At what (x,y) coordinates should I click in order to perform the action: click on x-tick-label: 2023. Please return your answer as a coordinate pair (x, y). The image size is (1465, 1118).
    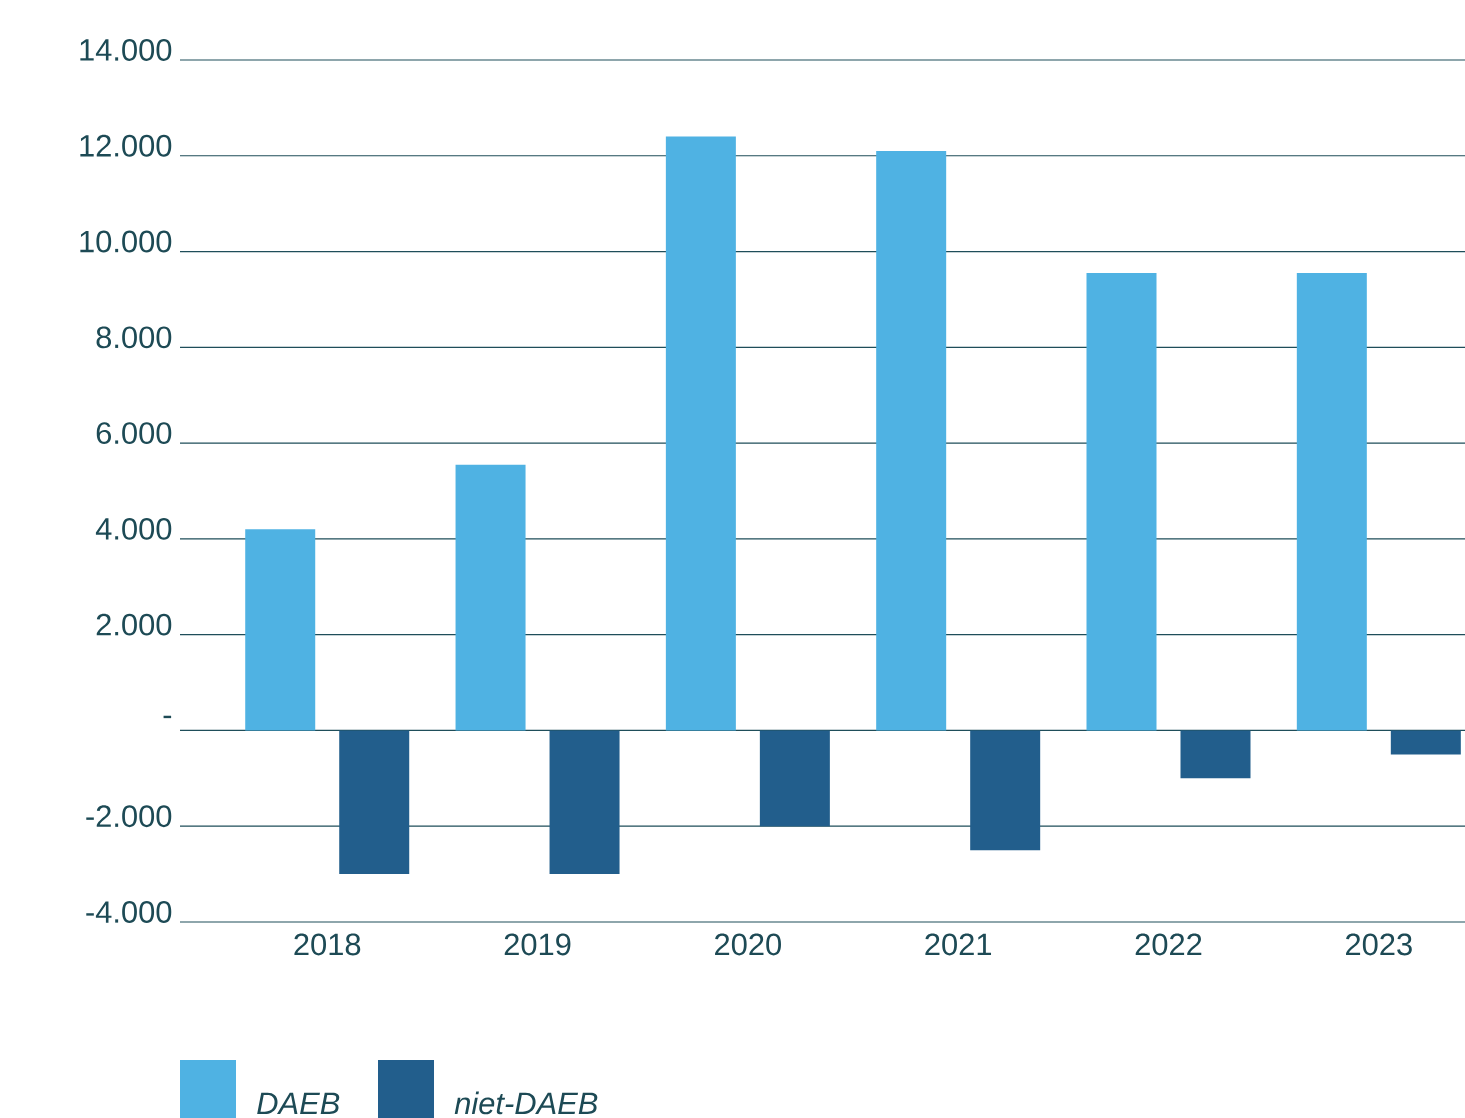
    Looking at the image, I should click on (1379, 944).